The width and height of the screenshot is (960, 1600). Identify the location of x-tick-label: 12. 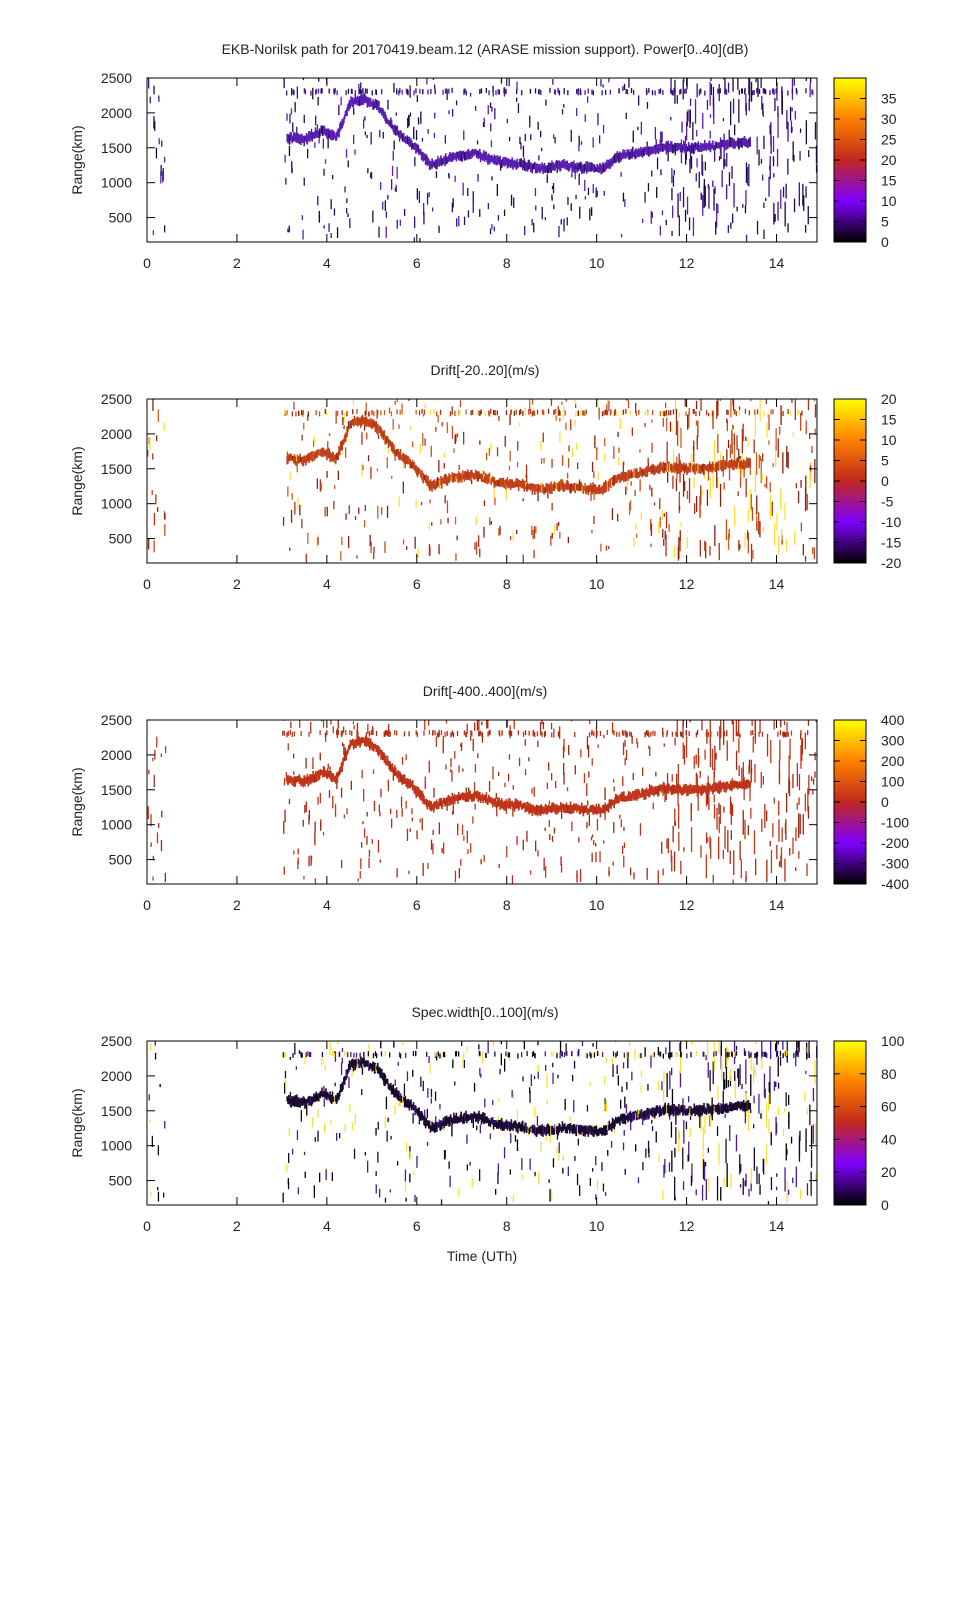
(687, 263).